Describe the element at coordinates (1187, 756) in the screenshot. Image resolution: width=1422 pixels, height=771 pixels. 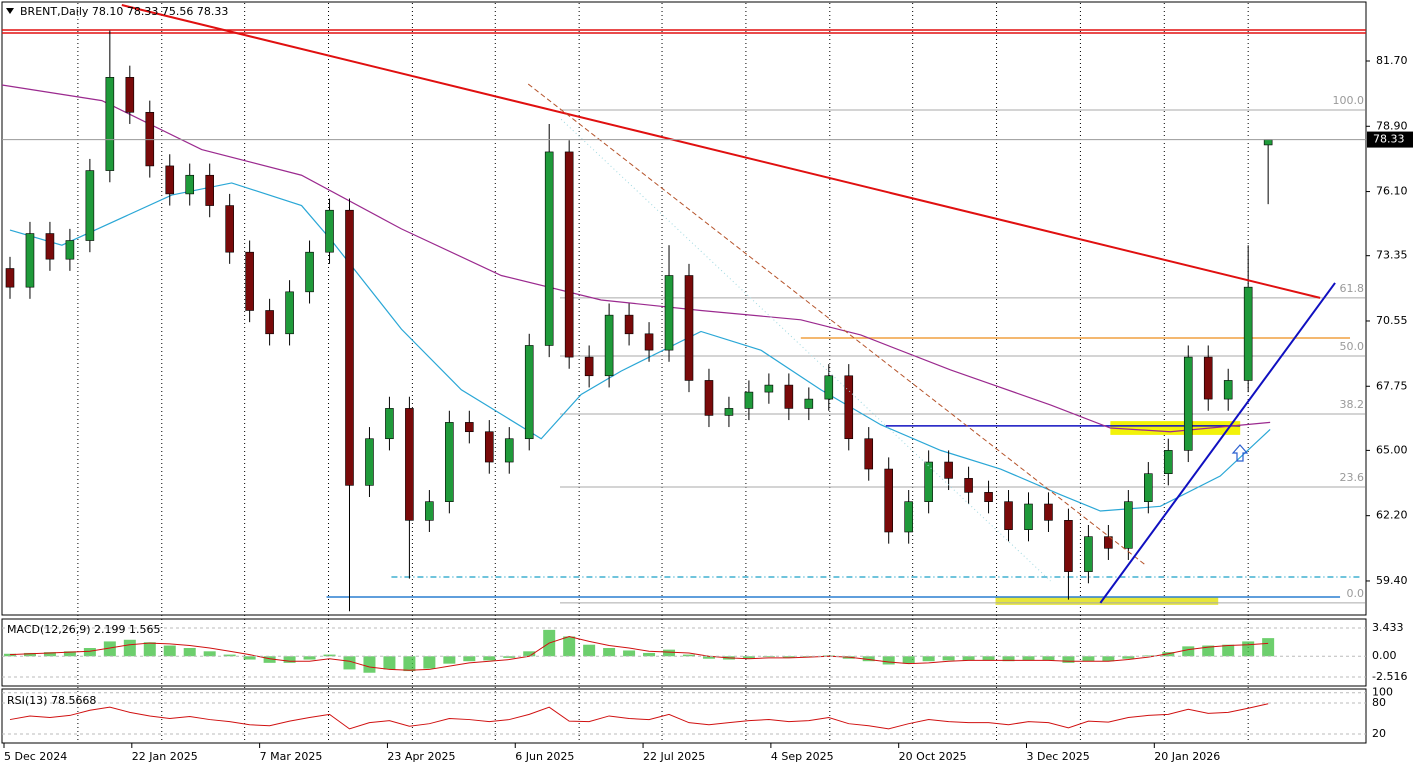
I see `x-tick-label: 20 Jan 2026` at that location.